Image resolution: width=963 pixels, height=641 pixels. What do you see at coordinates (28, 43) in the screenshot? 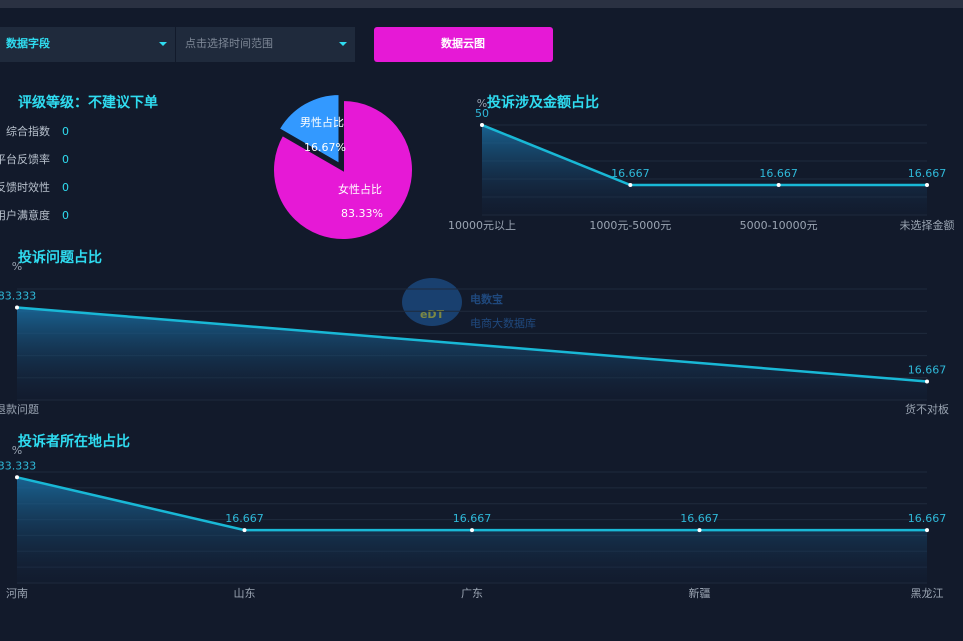
I see `select-text: 数据字段` at bounding box center [28, 43].